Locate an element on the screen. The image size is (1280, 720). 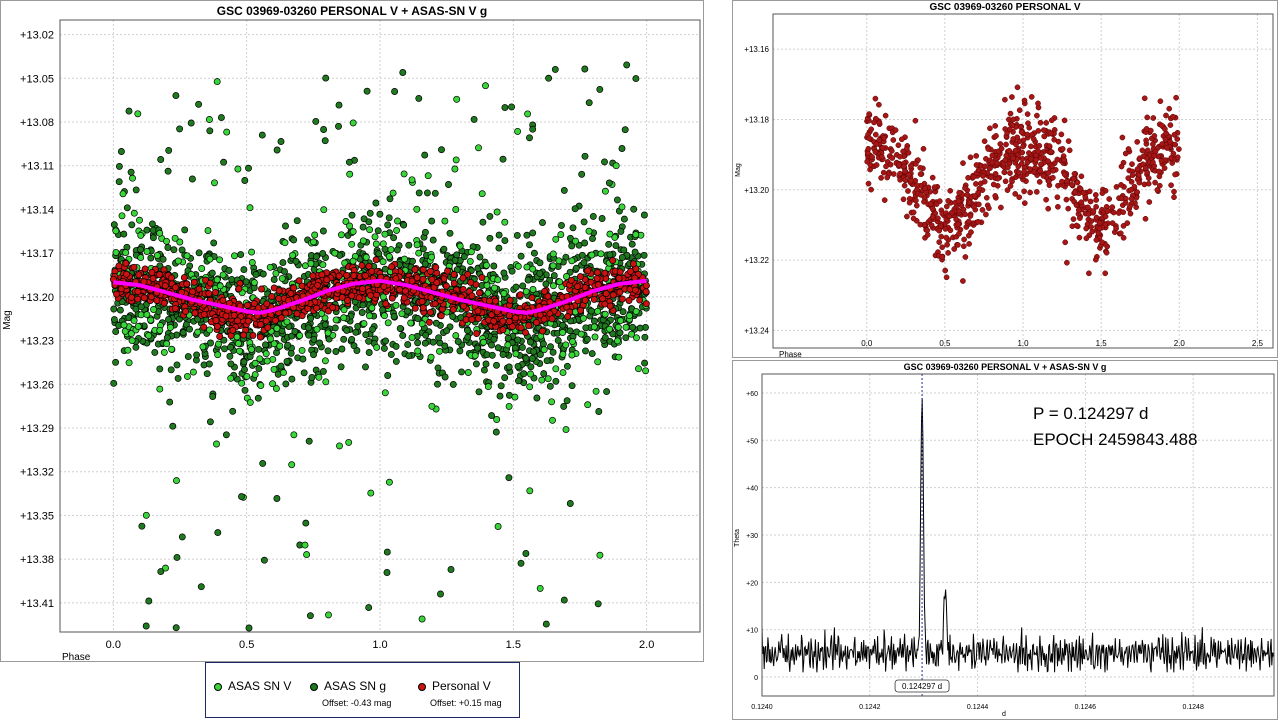
main-y-tick-label: +13.26 is located at coordinates (37, 385).